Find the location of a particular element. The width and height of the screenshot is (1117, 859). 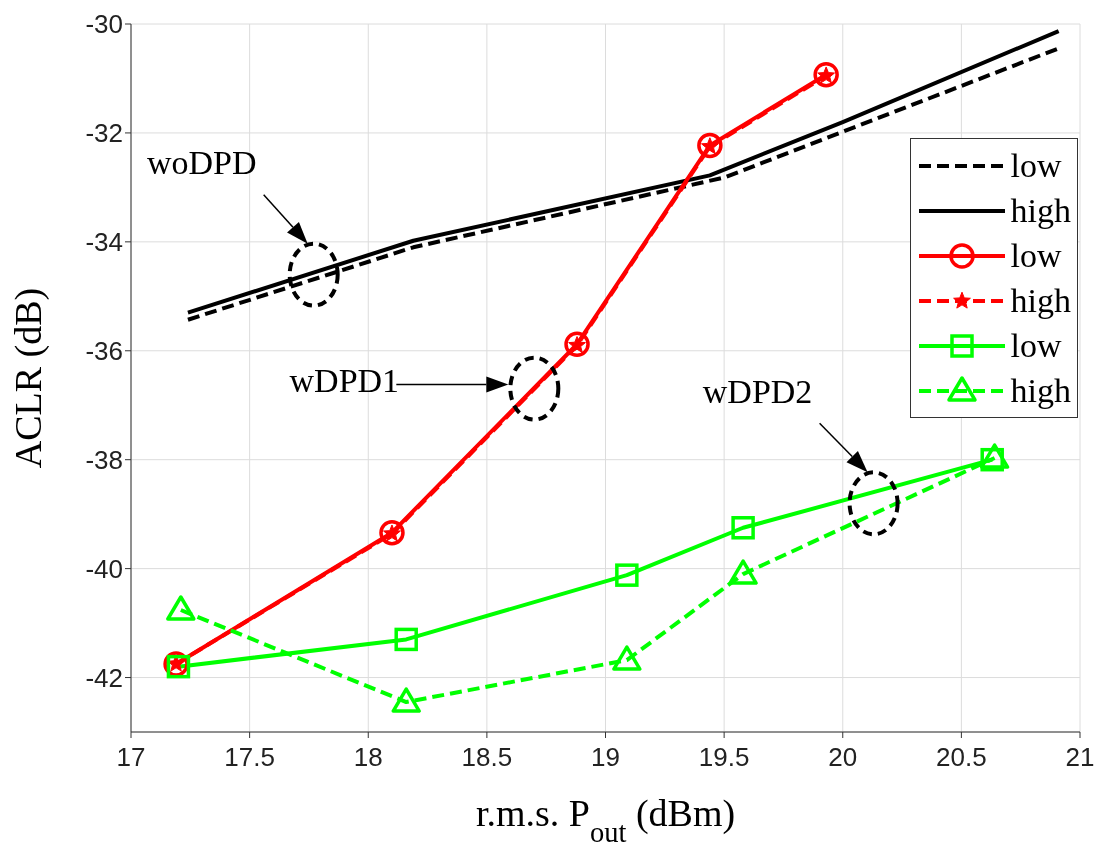

y-tick-label: -40 is located at coordinates (104, 568).